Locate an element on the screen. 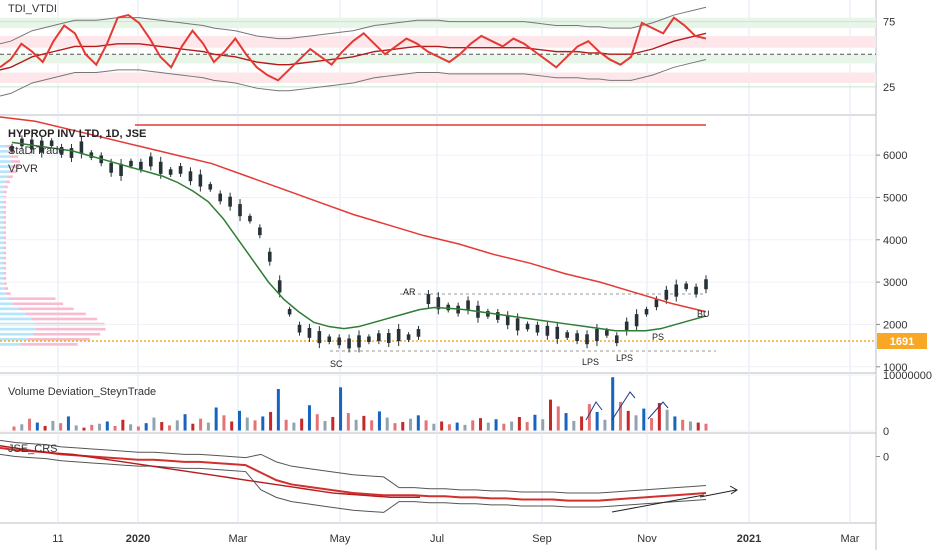 This screenshot has height=550, width=932. price-axis-label: 6000 is located at coordinates (895, 156).